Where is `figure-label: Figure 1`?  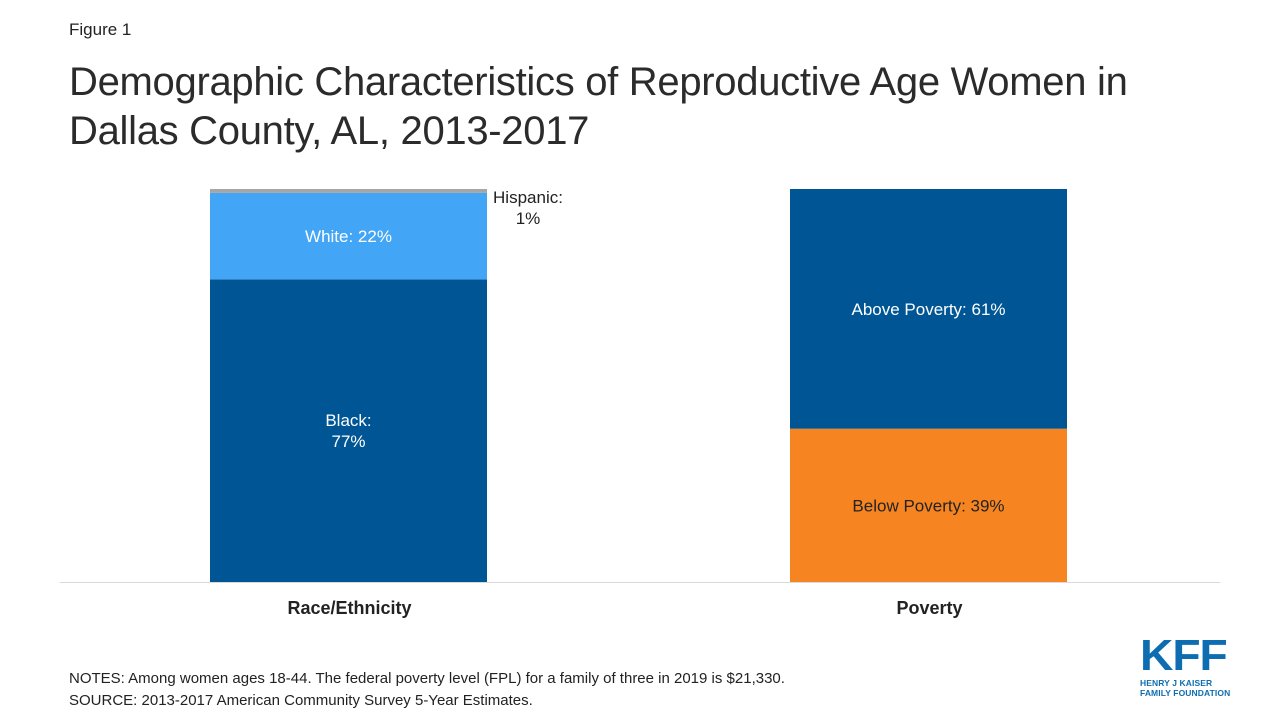 figure-label: Figure 1 is located at coordinates (100, 29).